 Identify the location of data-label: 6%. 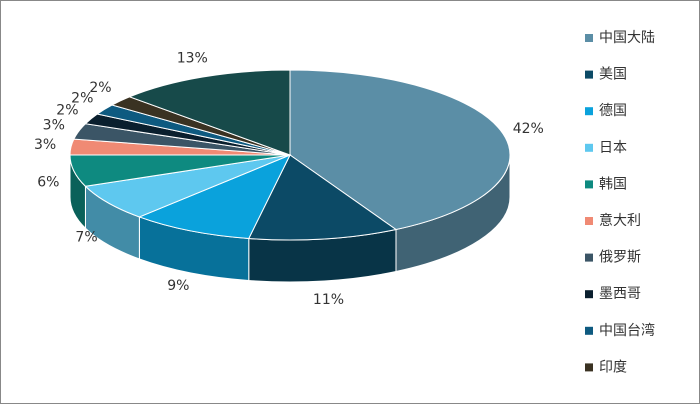
(48, 183).